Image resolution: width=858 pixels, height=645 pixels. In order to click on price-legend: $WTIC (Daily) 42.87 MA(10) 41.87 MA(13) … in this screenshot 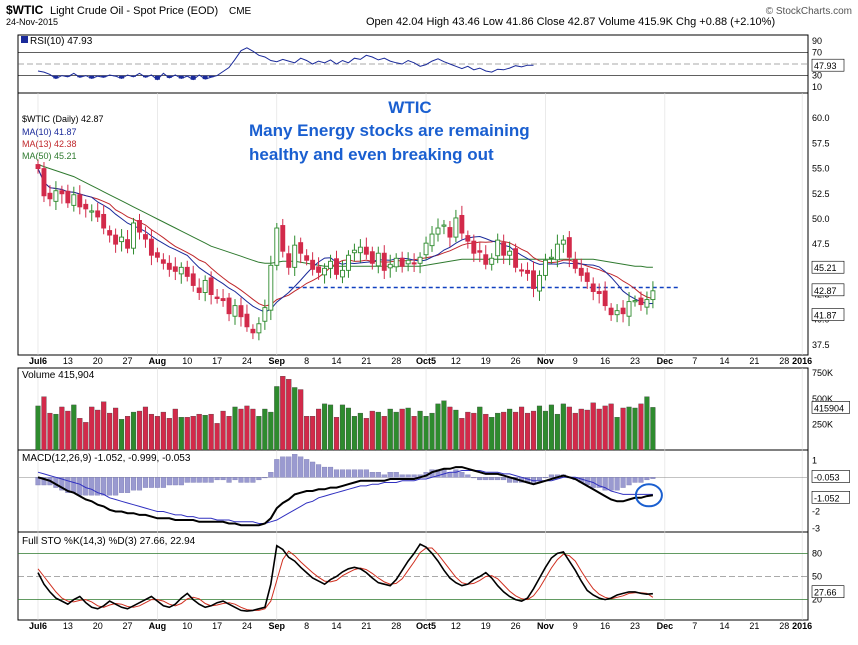, I will do `click(63, 137)`.